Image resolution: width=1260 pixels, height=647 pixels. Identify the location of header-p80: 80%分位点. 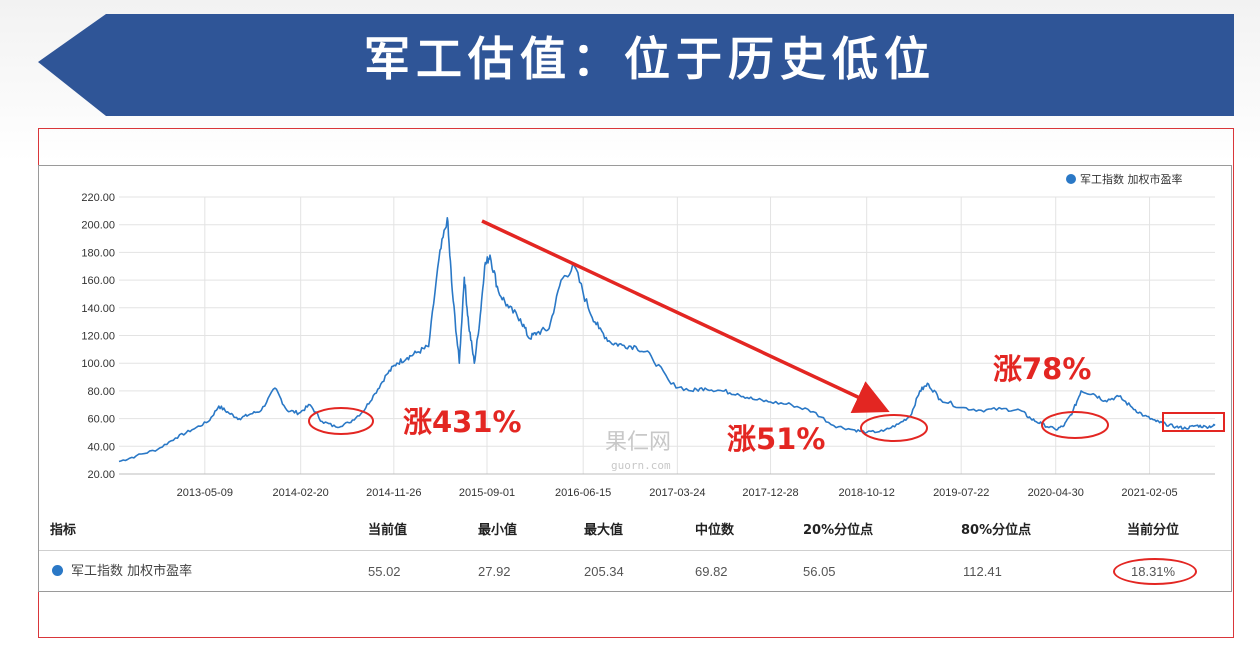
(996, 530).